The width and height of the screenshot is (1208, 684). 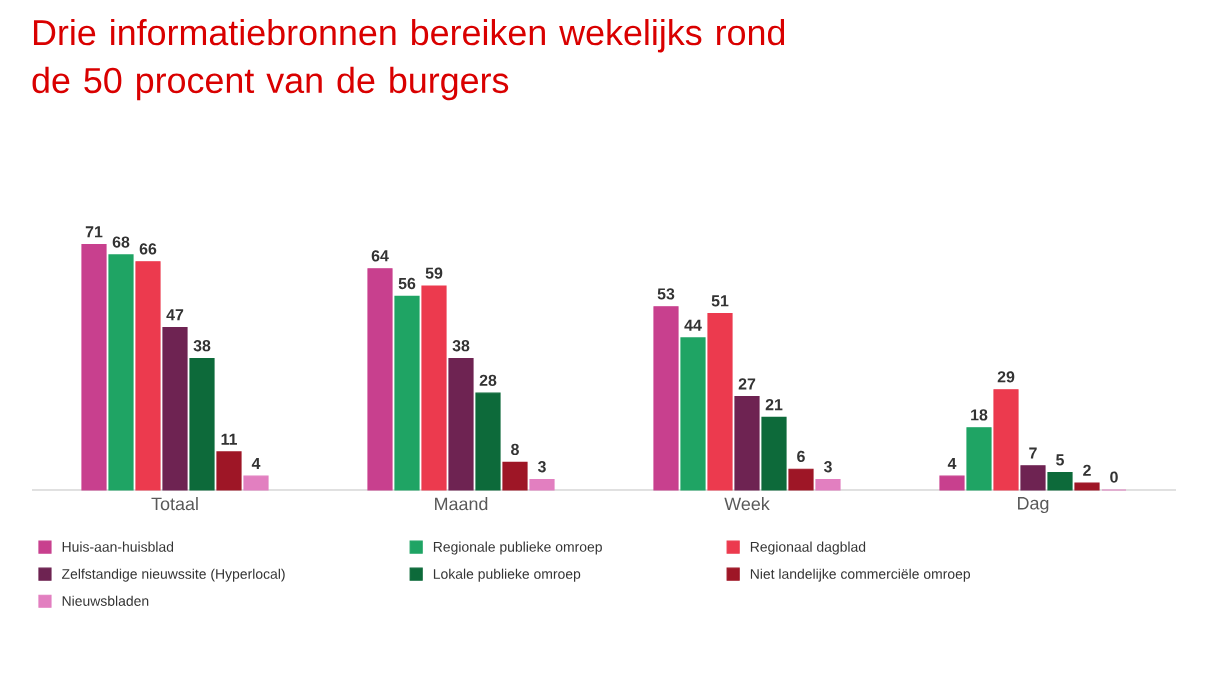 What do you see at coordinates (747, 504) in the screenshot?
I see `x-tick-label: Week` at bounding box center [747, 504].